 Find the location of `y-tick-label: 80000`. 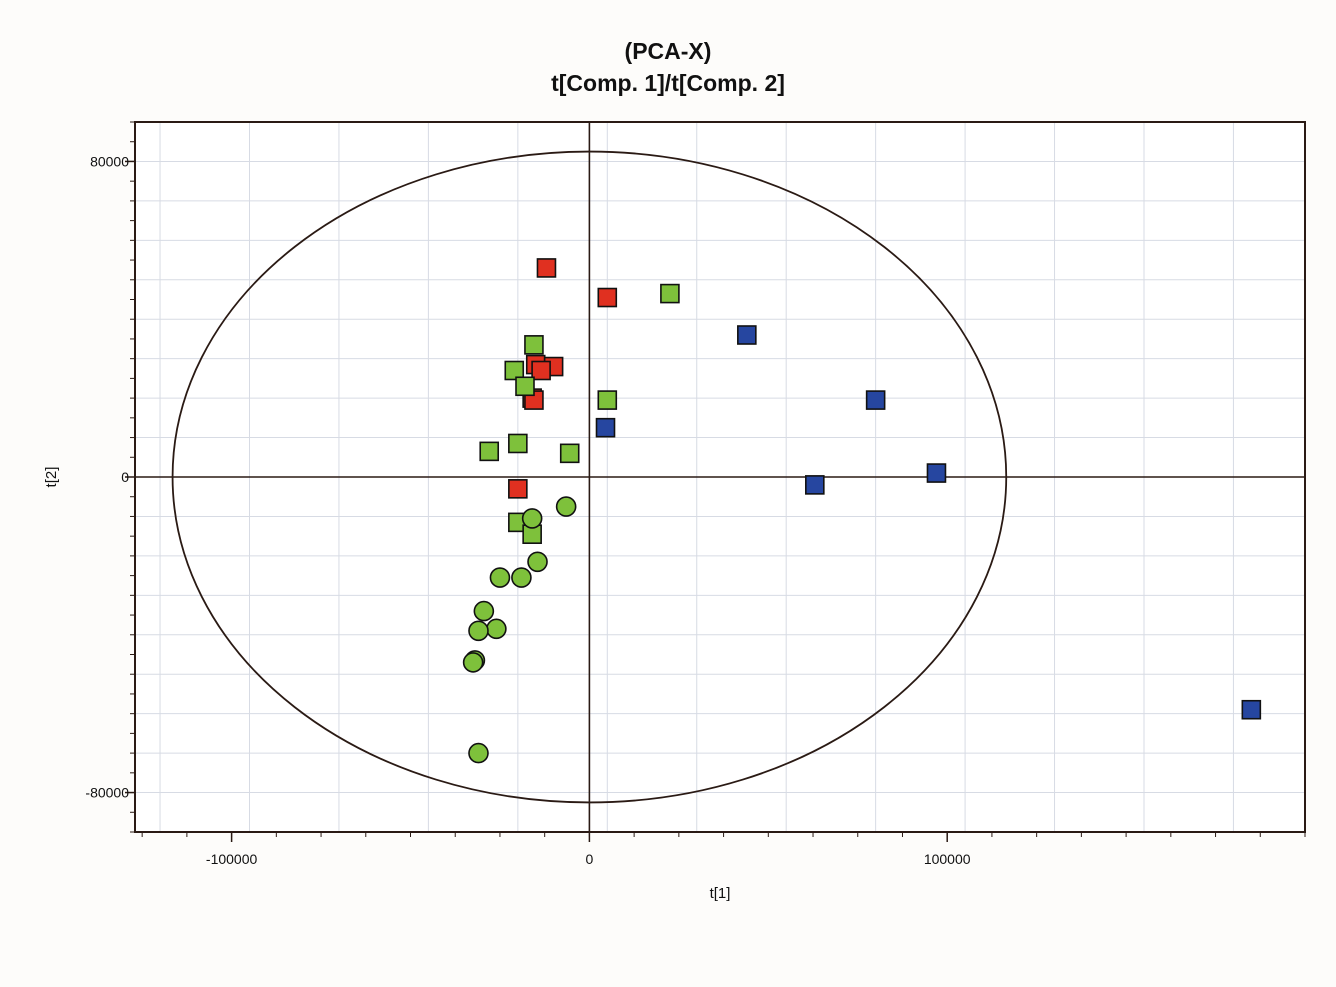

y-tick-label: 80000 is located at coordinates (109, 161).